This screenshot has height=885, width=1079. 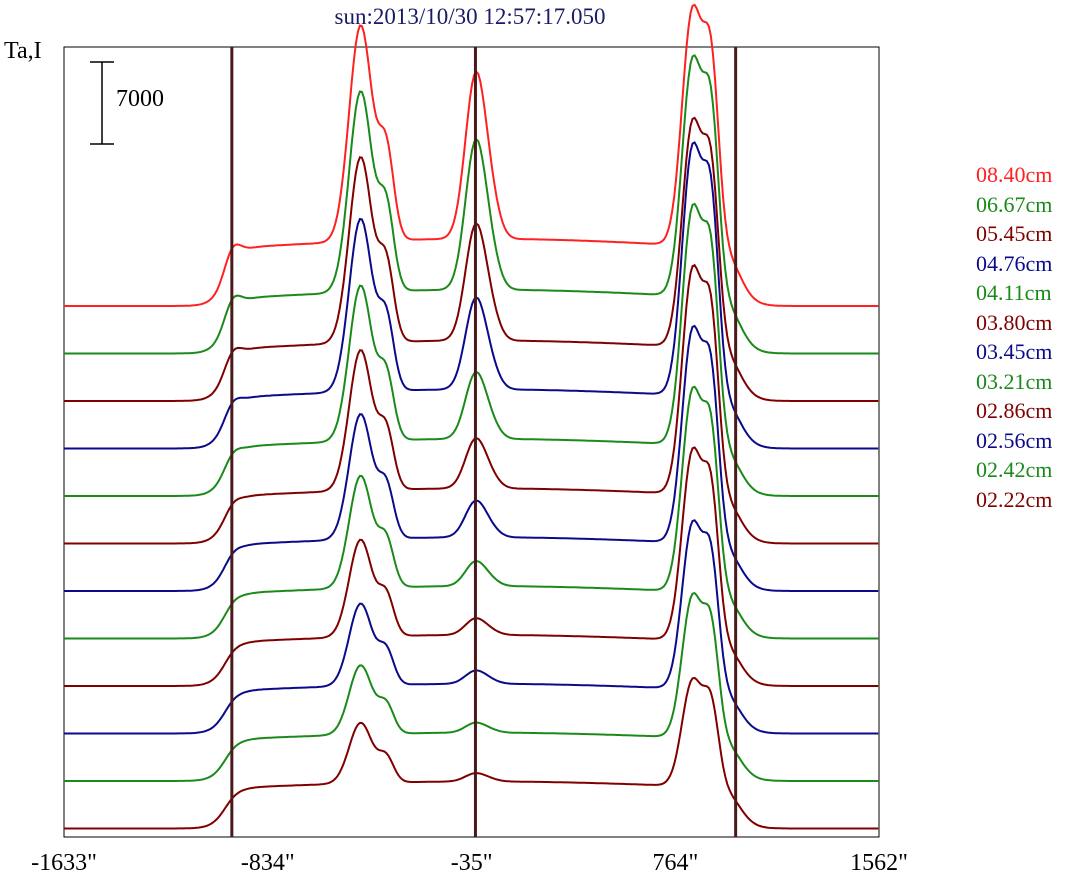 I want to click on legend-item: 02.22cm, so click(x=1014, y=499).